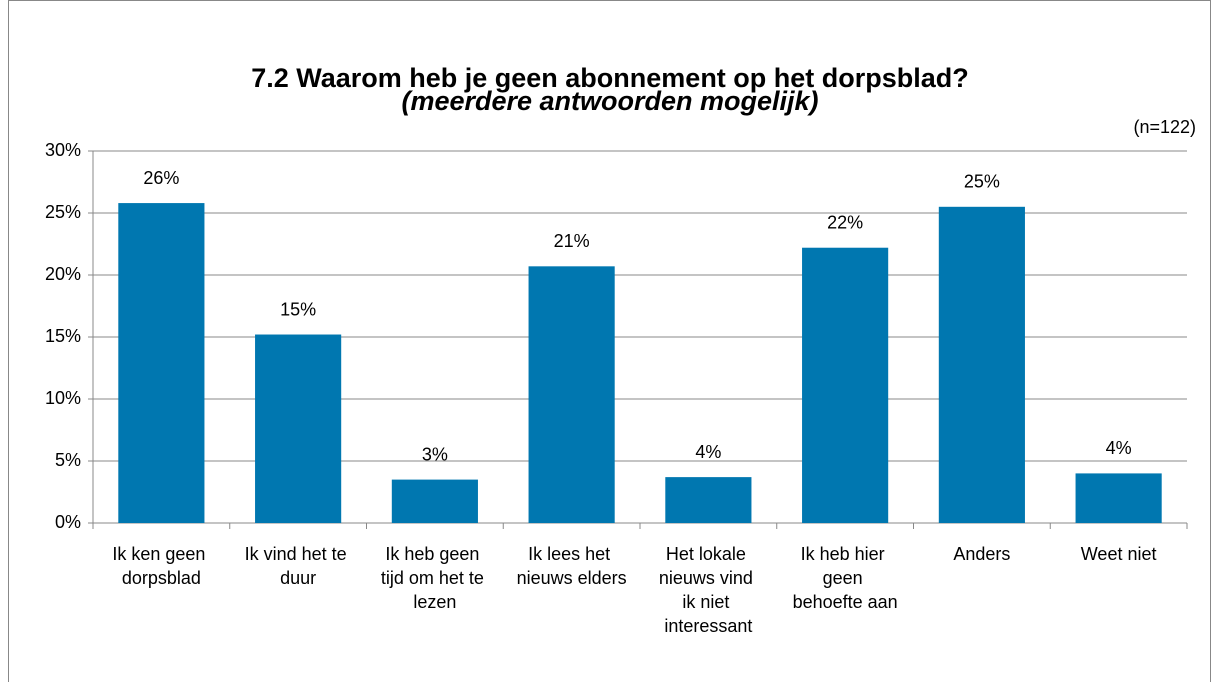 This screenshot has height=682, width=1212. What do you see at coordinates (63, 336) in the screenshot?
I see `y-tick-label: 15%` at bounding box center [63, 336].